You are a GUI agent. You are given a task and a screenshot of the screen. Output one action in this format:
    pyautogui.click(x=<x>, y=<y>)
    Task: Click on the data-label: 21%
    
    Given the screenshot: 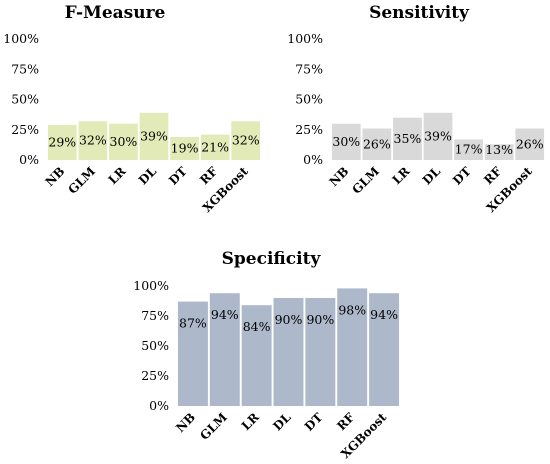 What is the action you would take?
    pyautogui.click(x=215, y=146)
    